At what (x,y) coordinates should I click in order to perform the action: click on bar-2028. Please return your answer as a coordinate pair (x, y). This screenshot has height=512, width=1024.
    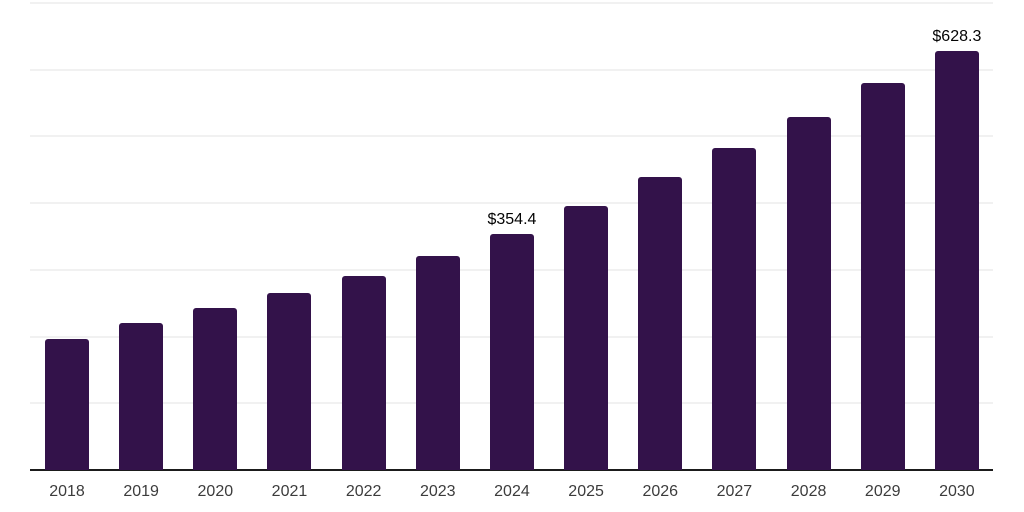
    Looking at the image, I should click on (808, 293).